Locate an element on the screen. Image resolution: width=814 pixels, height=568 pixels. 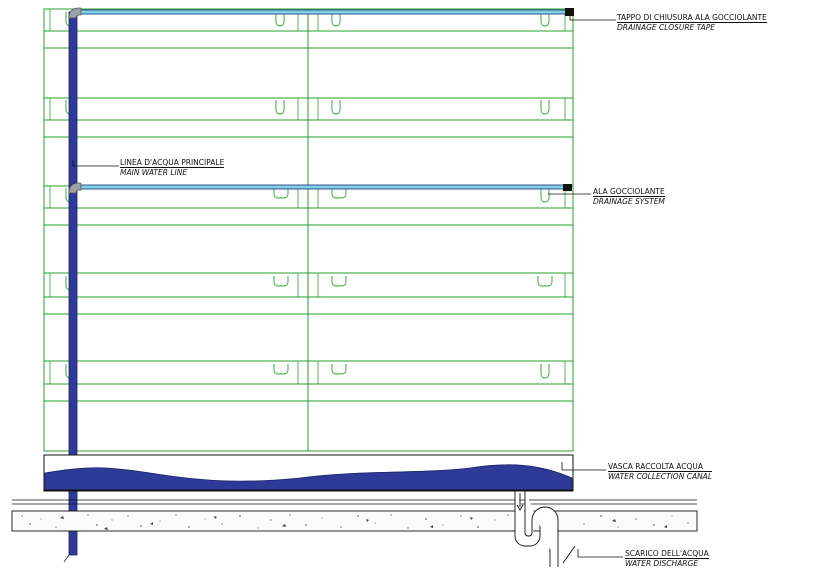
label-collection-canal-it: VASCA RACCOLTA ACQUA is located at coordinates (660, 467).